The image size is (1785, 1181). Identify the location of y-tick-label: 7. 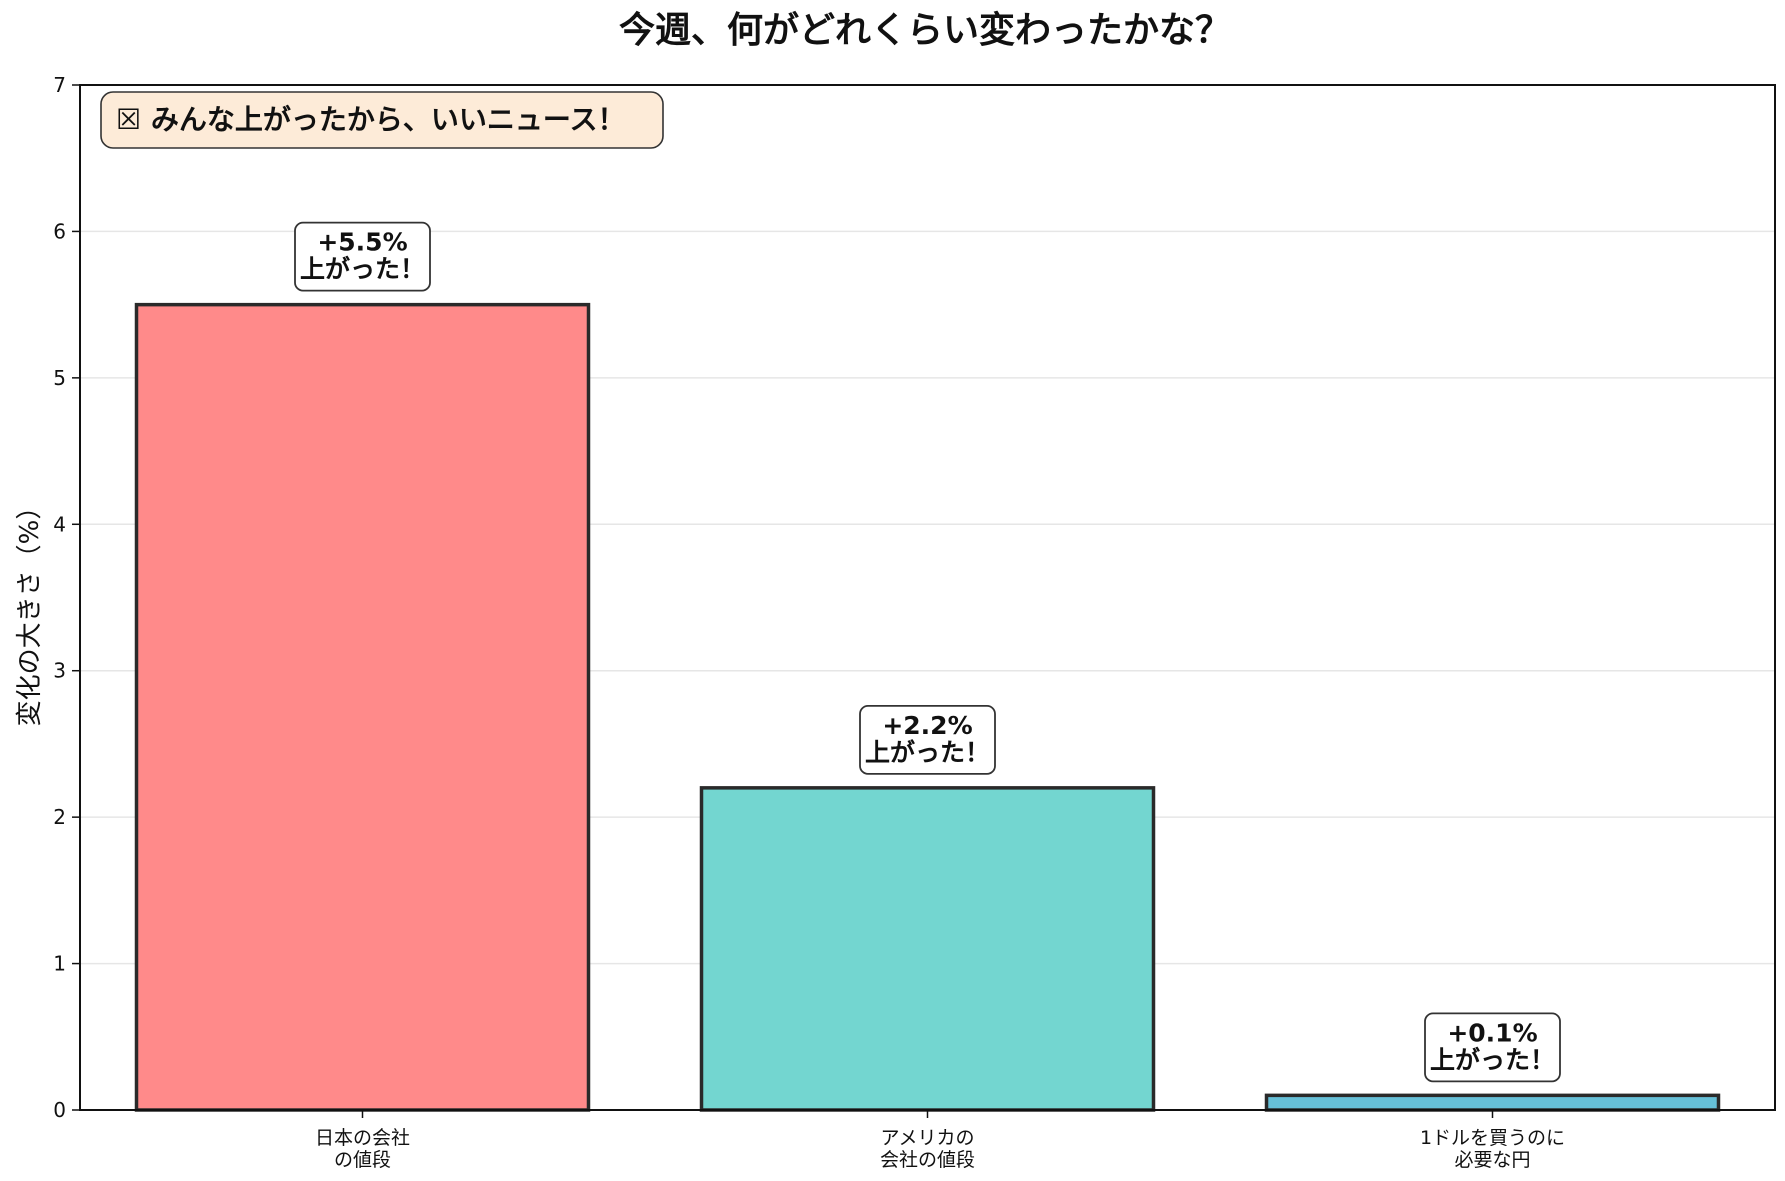
(59, 85).